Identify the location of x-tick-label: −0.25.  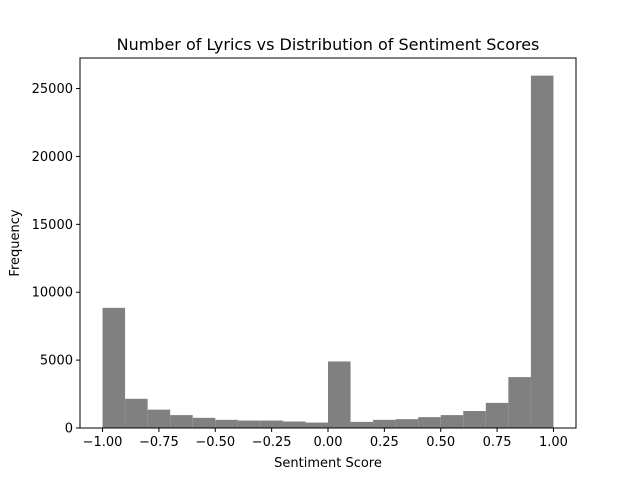
(272, 442).